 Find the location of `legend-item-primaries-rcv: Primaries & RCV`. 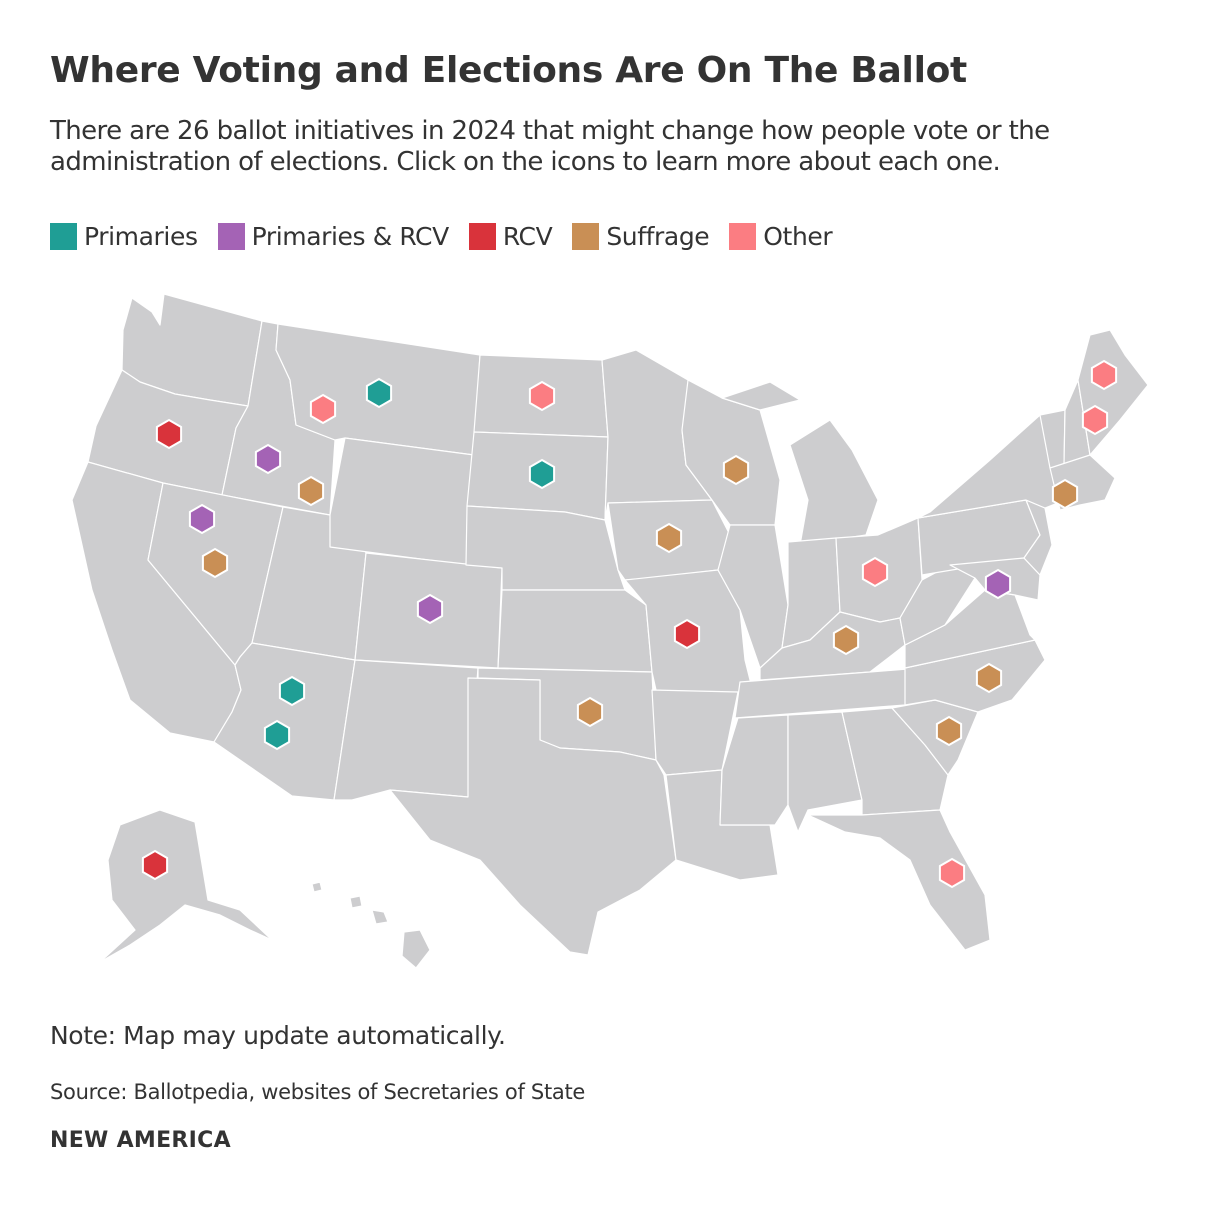

legend-item-primaries-rcv: Primaries & RCV is located at coordinates (333, 236).